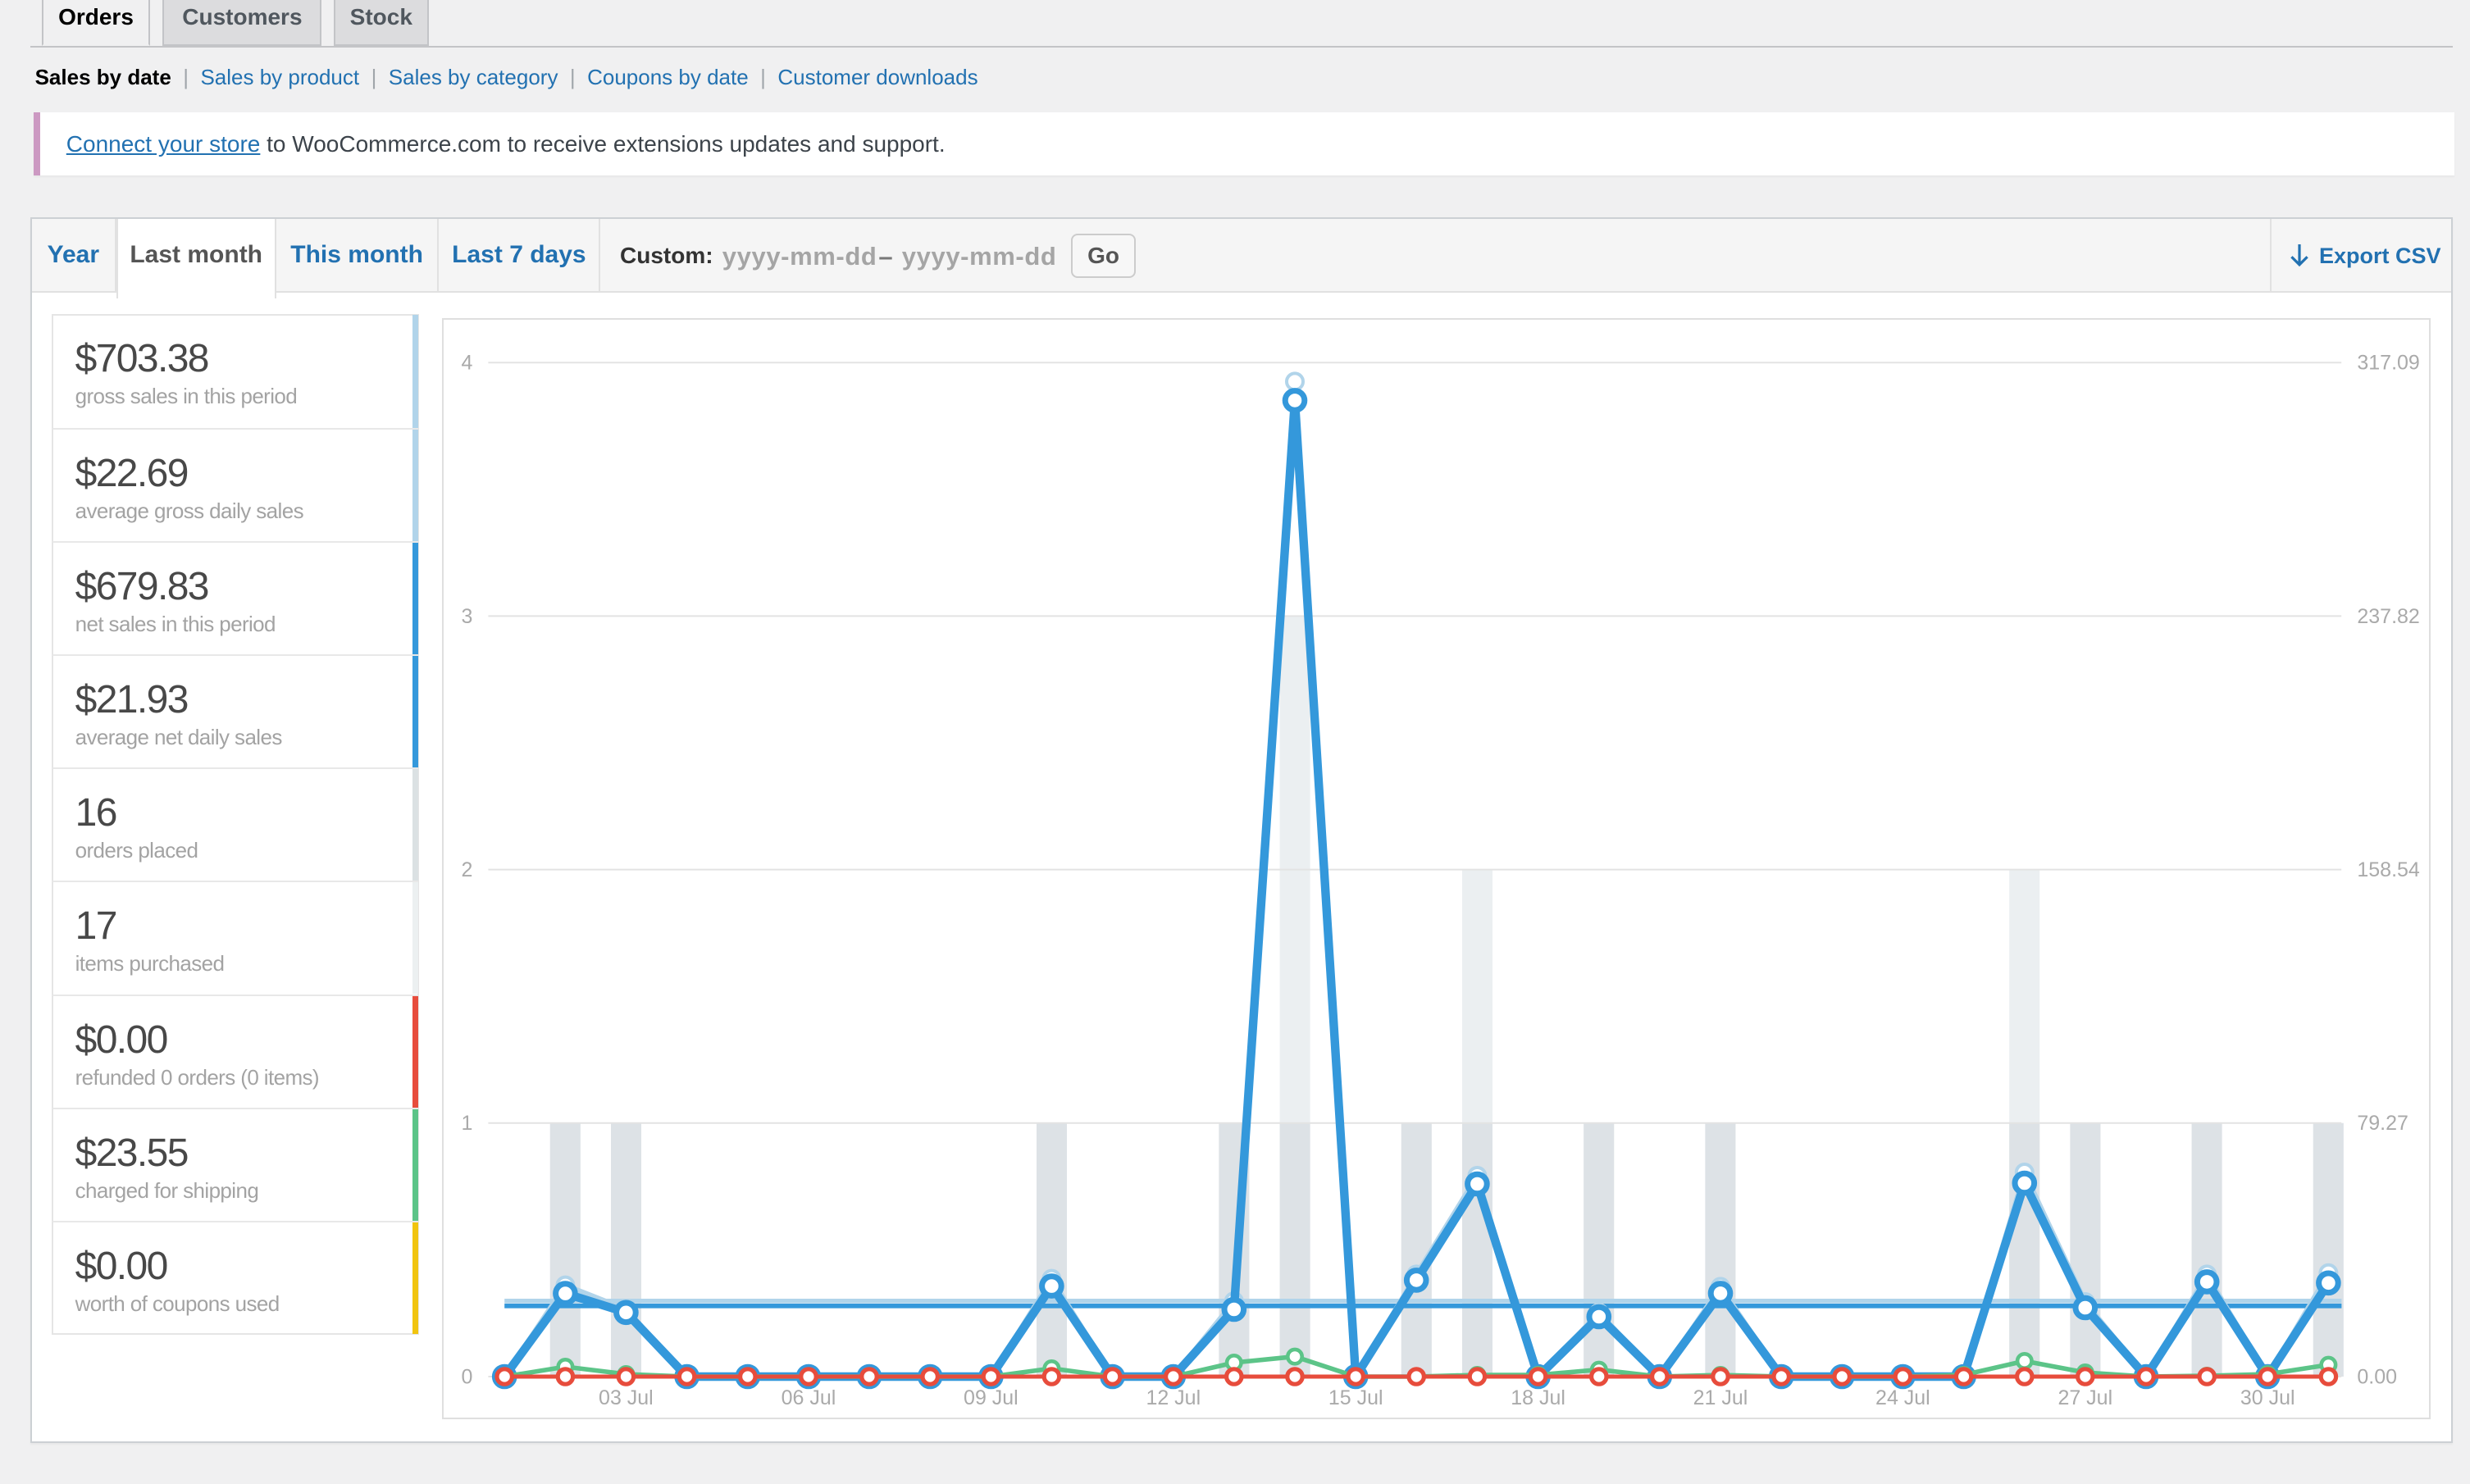 This screenshot has width=2470, height=1484. Describe the element at coordinates (2388, 363) in the screenshot. I see `svg-text: 317.09` at that location.